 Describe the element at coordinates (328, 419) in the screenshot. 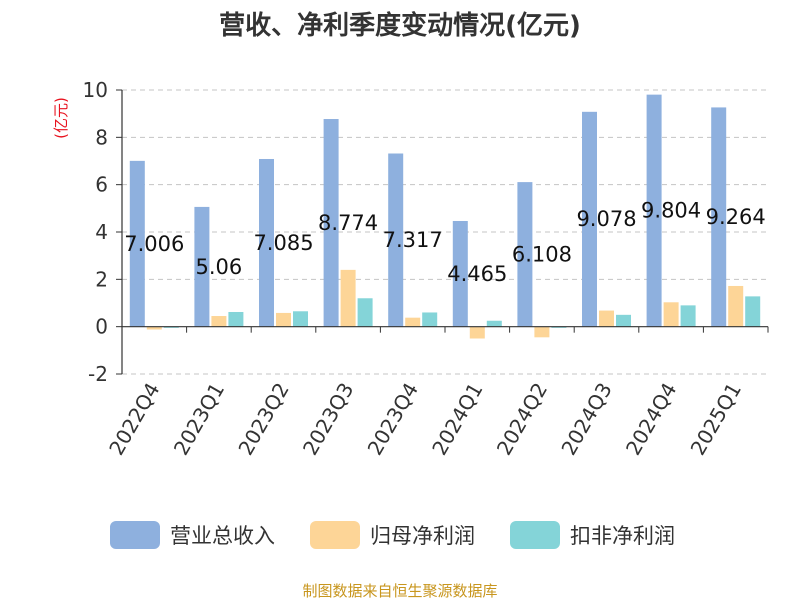

I see `x-tick-label: 2023Q3` at that location.